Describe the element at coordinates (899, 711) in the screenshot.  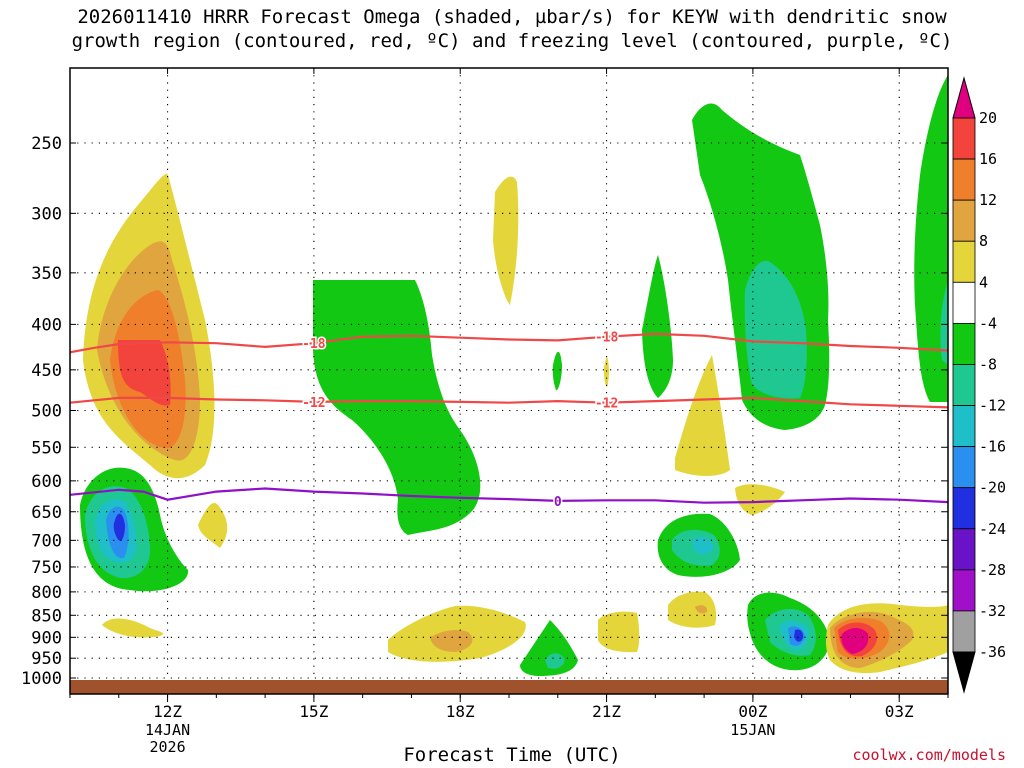
I see `x-tick-label: 03Z` at that location.